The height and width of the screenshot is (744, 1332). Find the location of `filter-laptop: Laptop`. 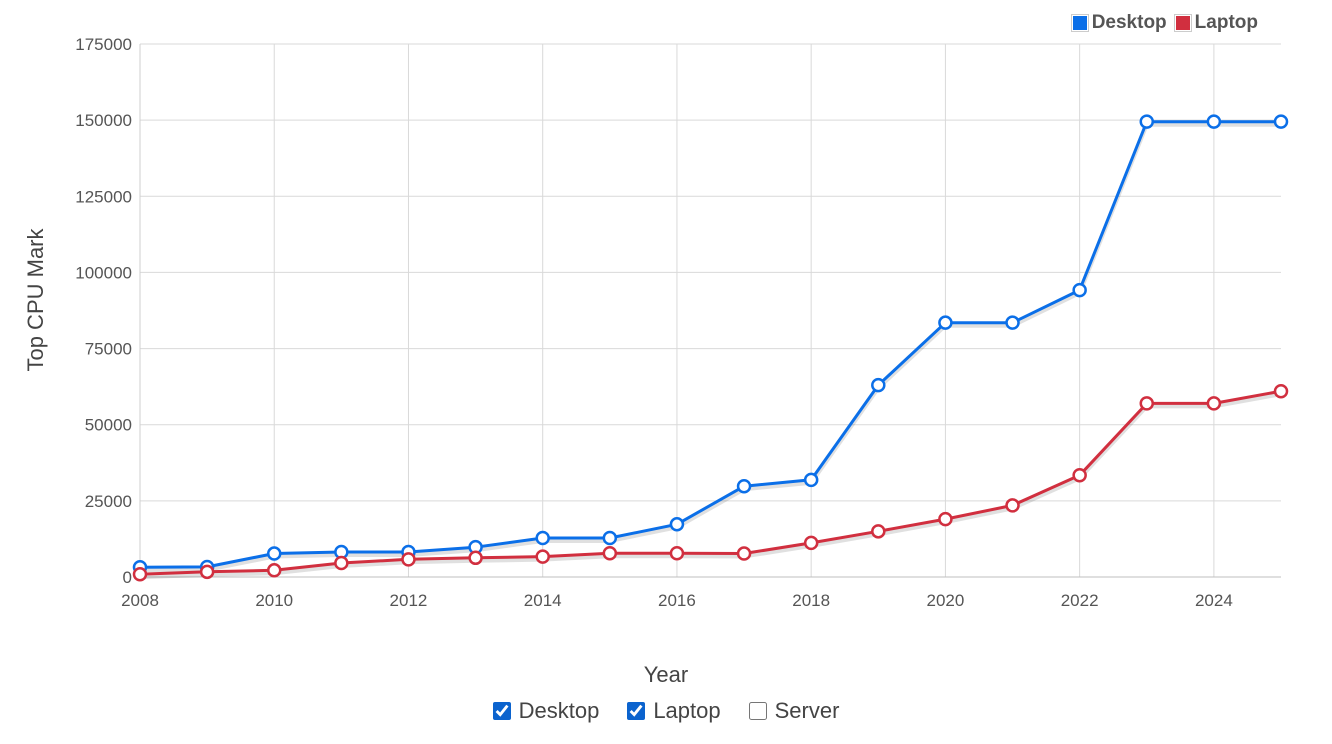

filter-laptop: Laptop is located at coordinates (674, 711).